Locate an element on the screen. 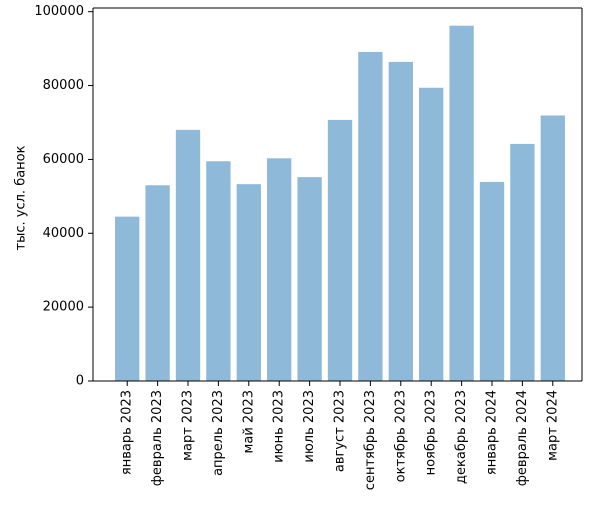 The width and height of the screenshot is (598, 508). x-tick-label: сентябрь 2023 is located at coordinates (370, 440).